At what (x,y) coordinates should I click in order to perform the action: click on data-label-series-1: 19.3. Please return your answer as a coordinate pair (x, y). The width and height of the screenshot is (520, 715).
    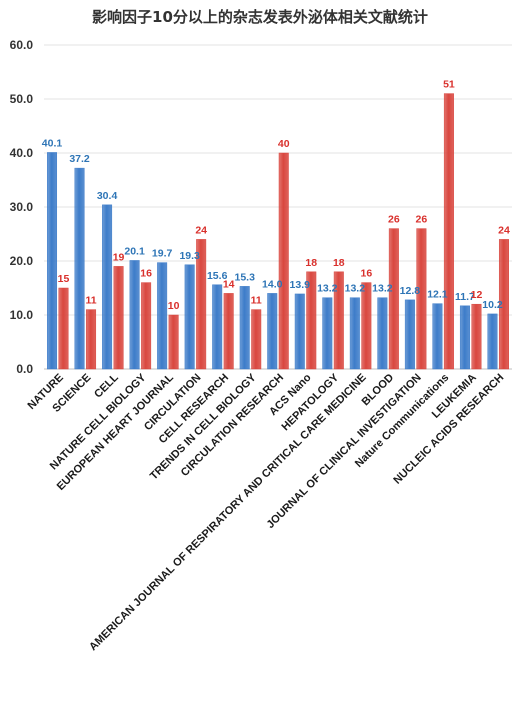
    Looking at the image, I should click on (189, 256).